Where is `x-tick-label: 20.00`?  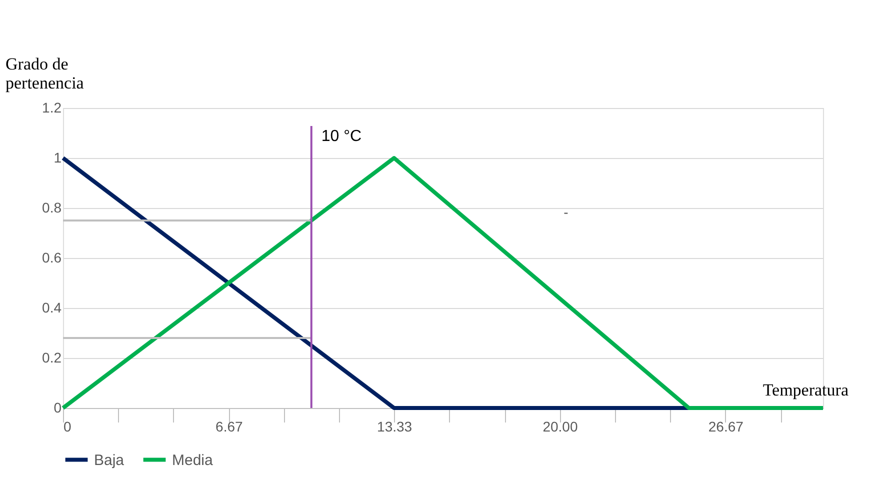
x-tick-label: 20.00 is located at coordinates (560, 426).